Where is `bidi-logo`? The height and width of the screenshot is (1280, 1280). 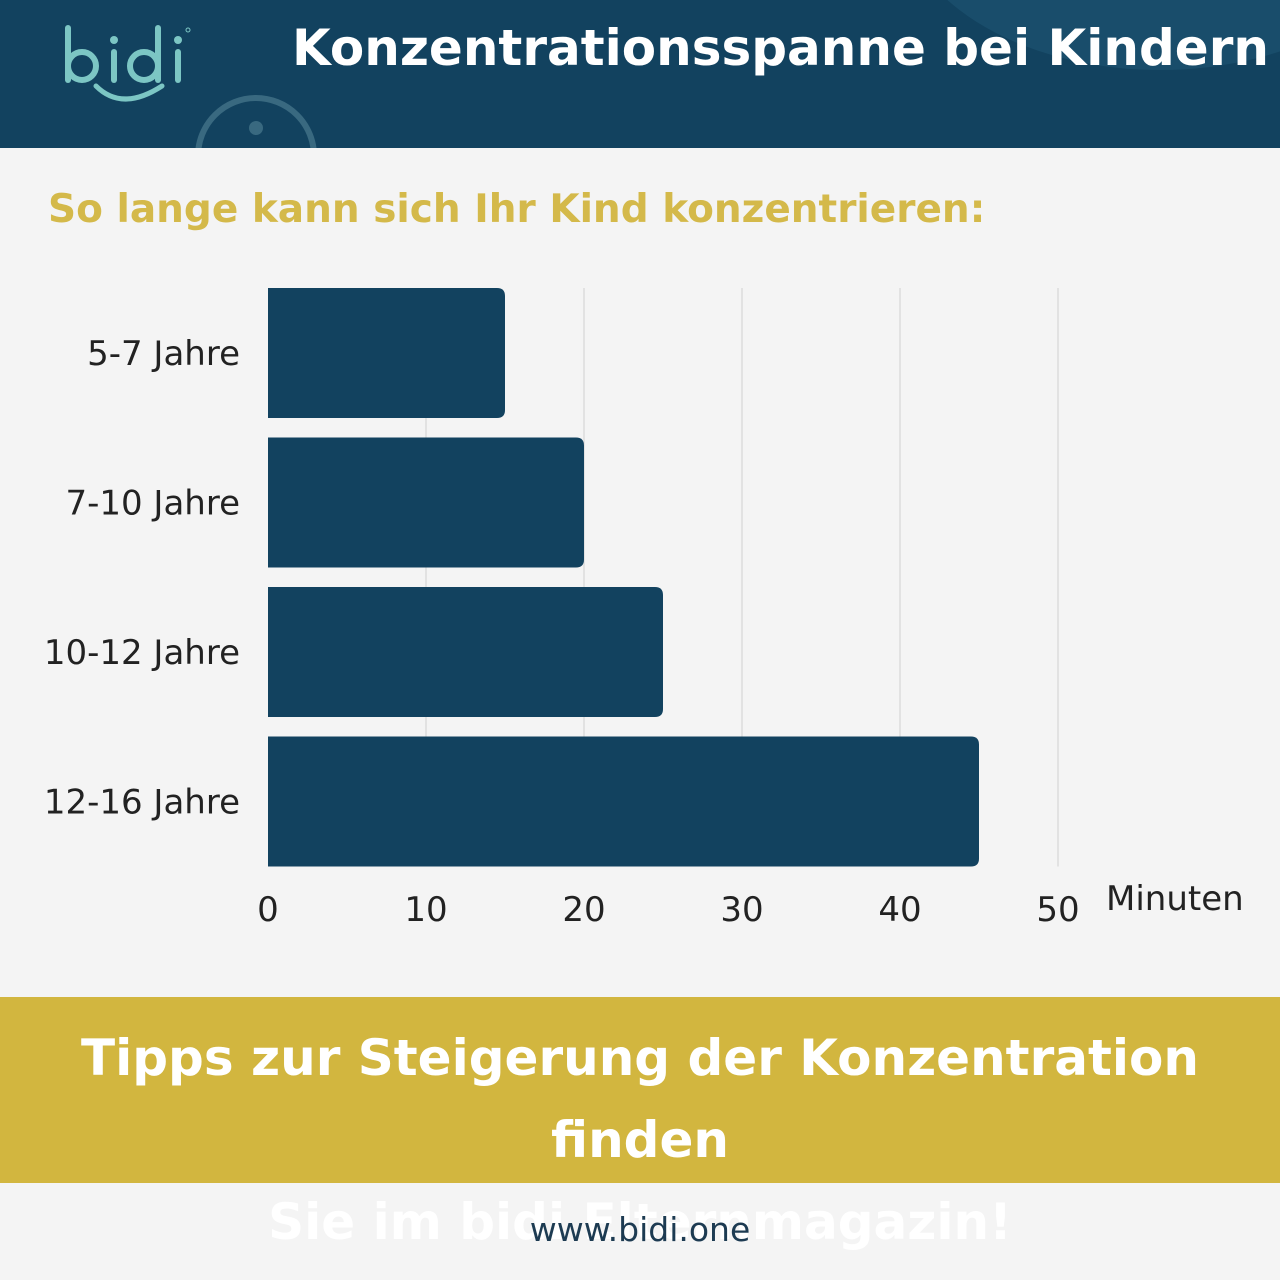
bidi-logo is located at coordinates (128, 63).